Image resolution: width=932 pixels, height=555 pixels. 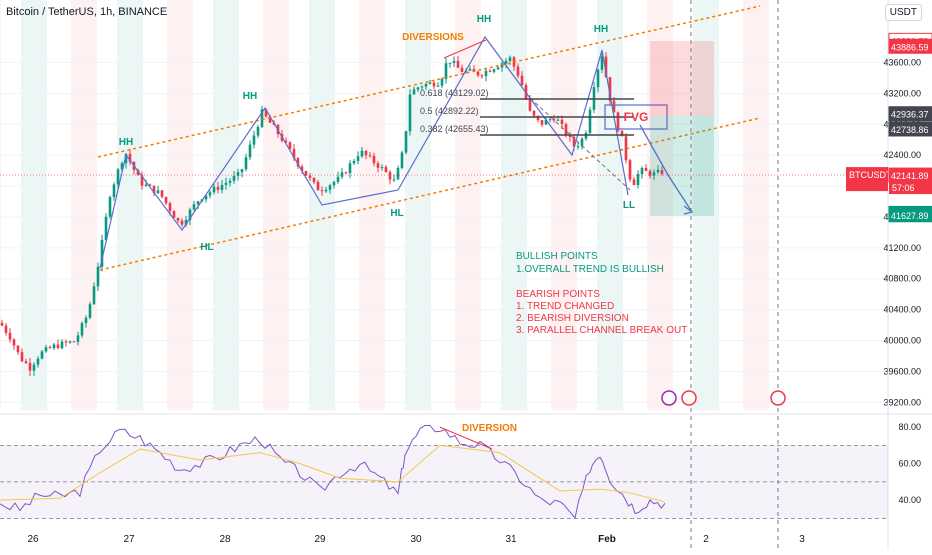 What do you see at coordinates (466, 438) in the screenshot?
I see `rsi-divergence-line` at bounding box center [466, 438].